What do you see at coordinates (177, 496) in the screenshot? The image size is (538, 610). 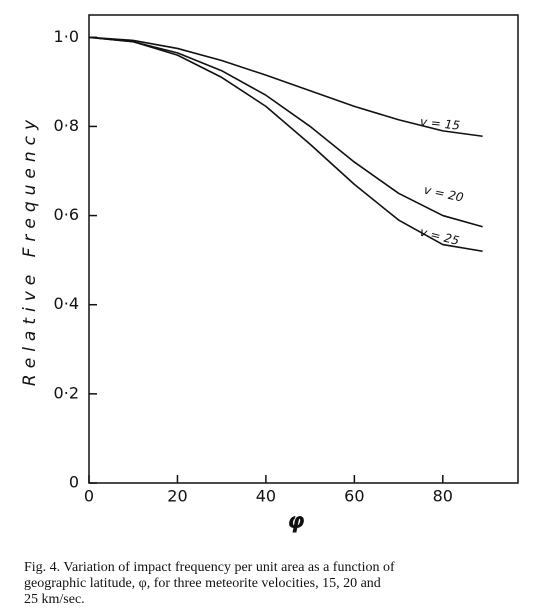 I see `x-tick-label: 20` at bounding box center [177, 496].